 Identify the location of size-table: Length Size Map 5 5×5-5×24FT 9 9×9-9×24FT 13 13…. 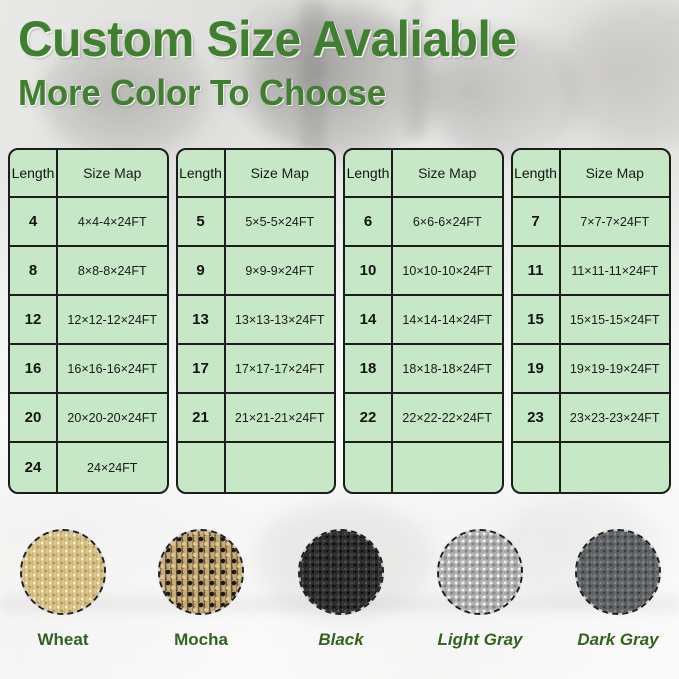
(255, 321).